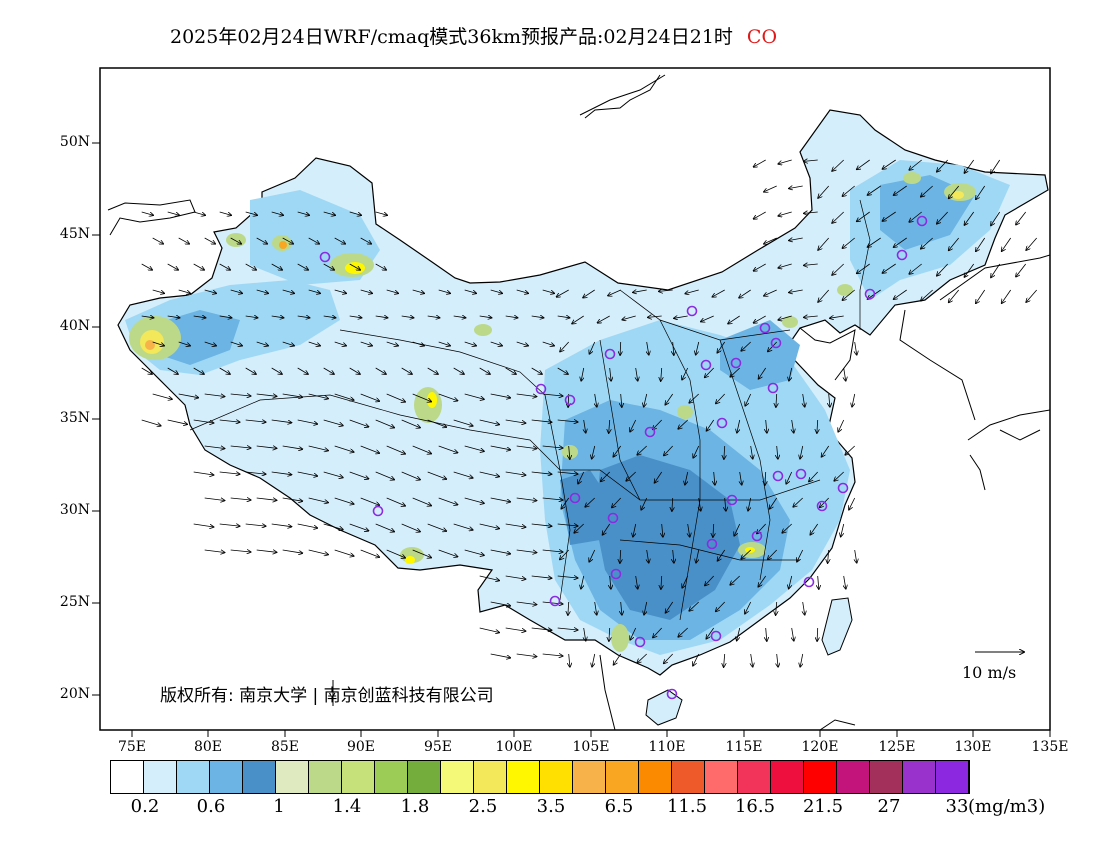 The image size is (1100, 850). Describe the element at coordinates (279, 806) in the screenshot. I see `colorbar-label: 1` at that location.